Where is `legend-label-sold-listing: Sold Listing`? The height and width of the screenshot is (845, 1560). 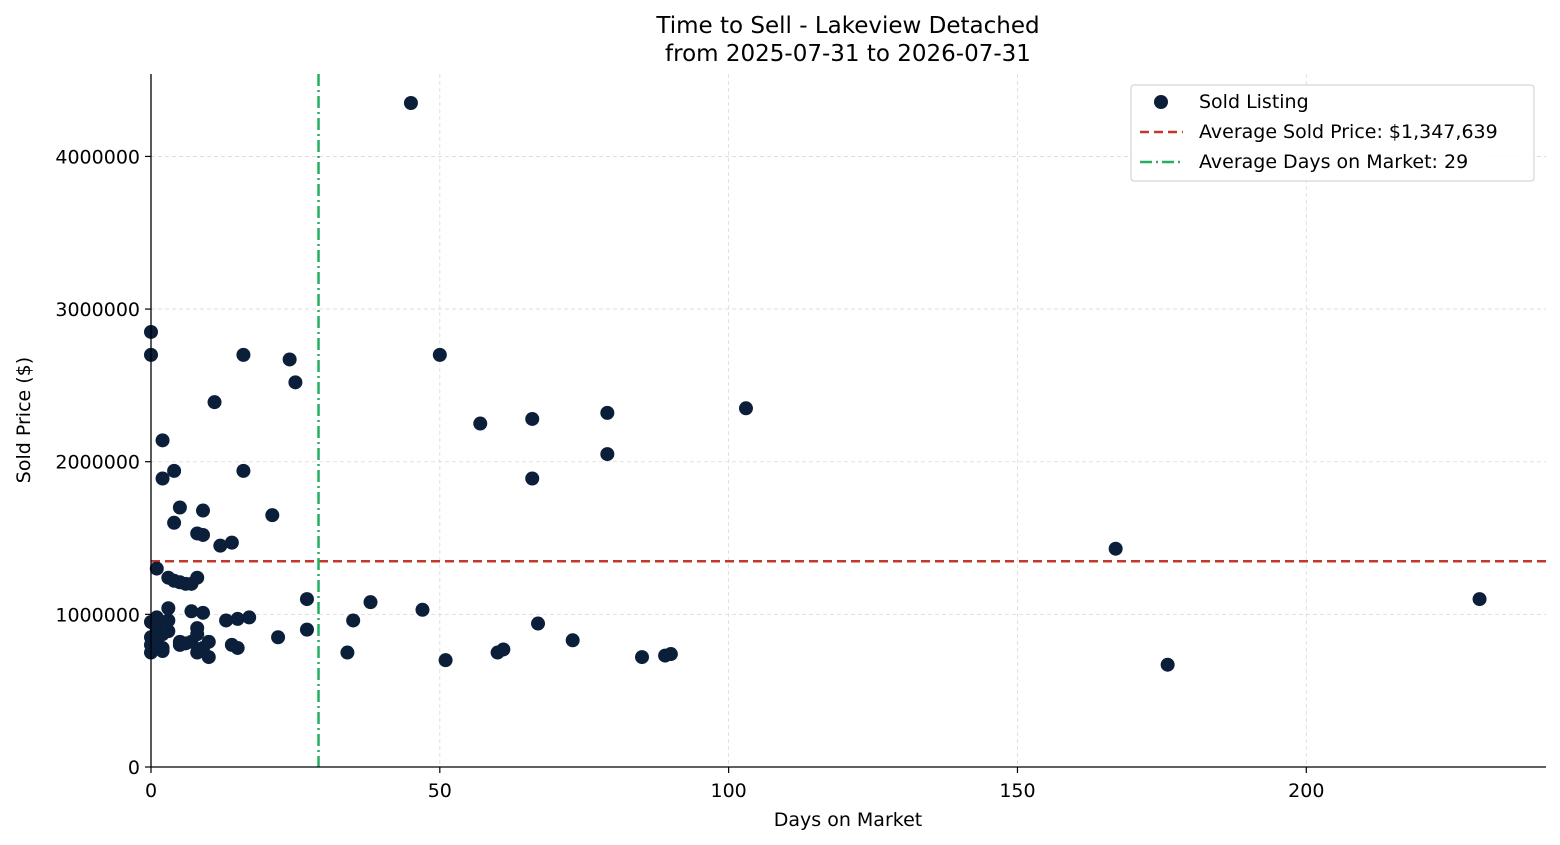
legend-label-sold-listing: Sold Listing is located at coordinates (1254, 102).